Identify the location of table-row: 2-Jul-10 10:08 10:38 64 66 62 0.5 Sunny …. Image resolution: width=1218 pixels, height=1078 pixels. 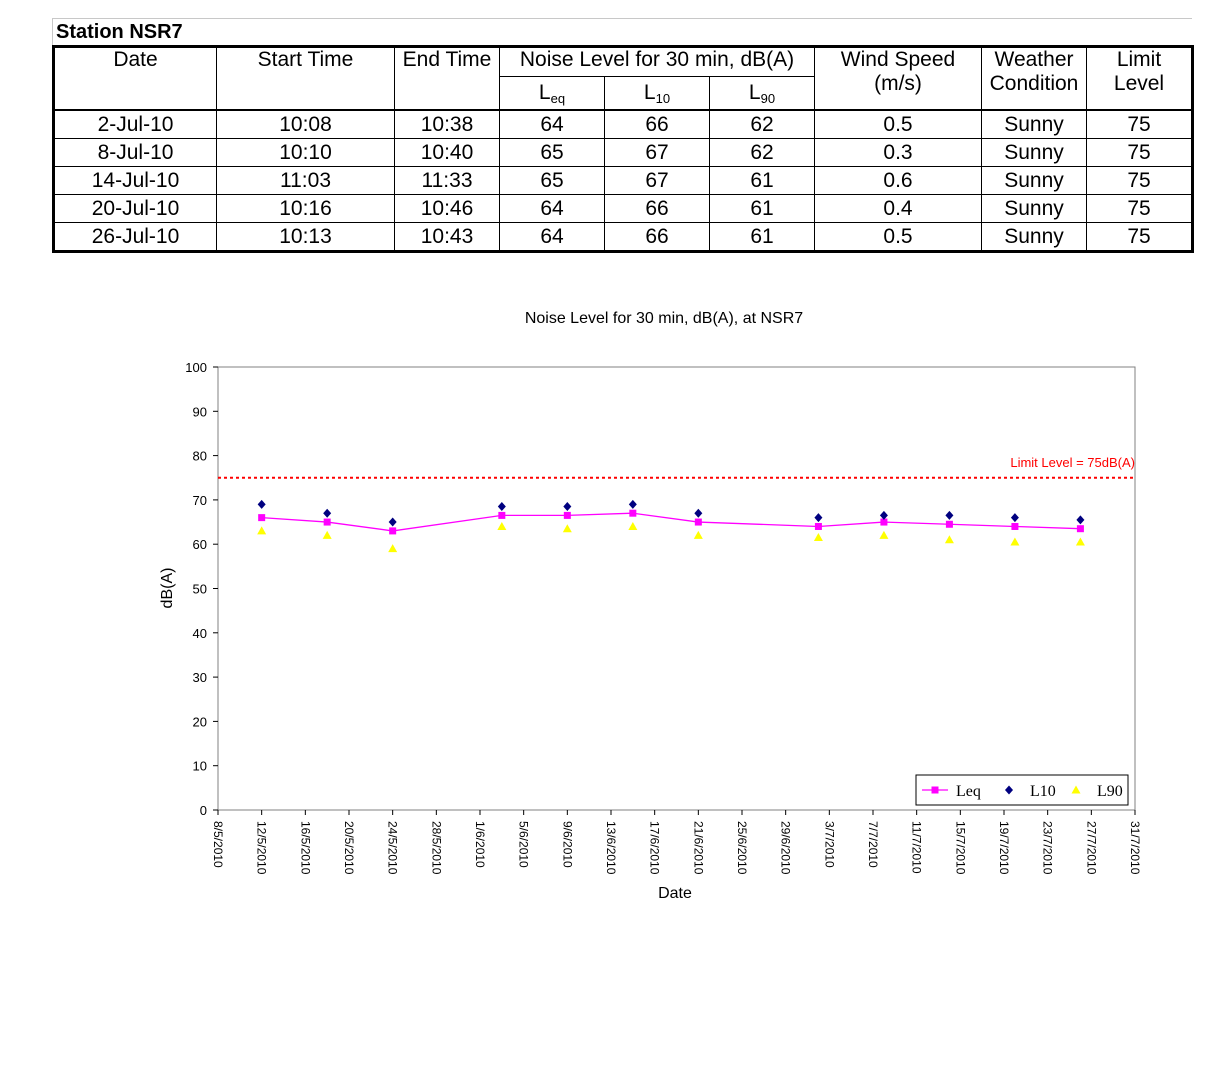
(623, 124).